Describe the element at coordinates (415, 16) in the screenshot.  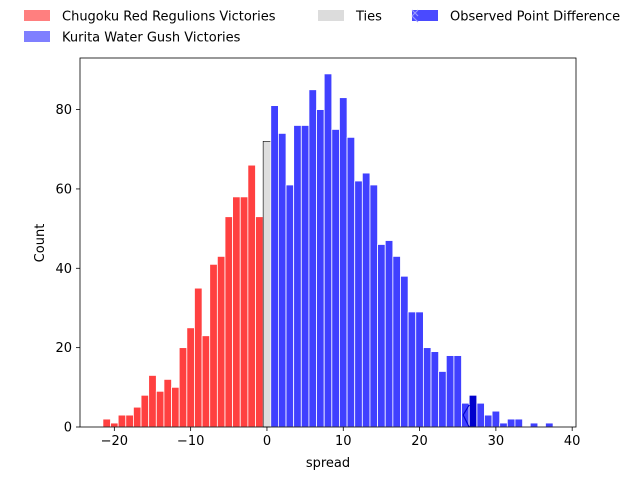
I see `legend-observed-hatch` at that location.